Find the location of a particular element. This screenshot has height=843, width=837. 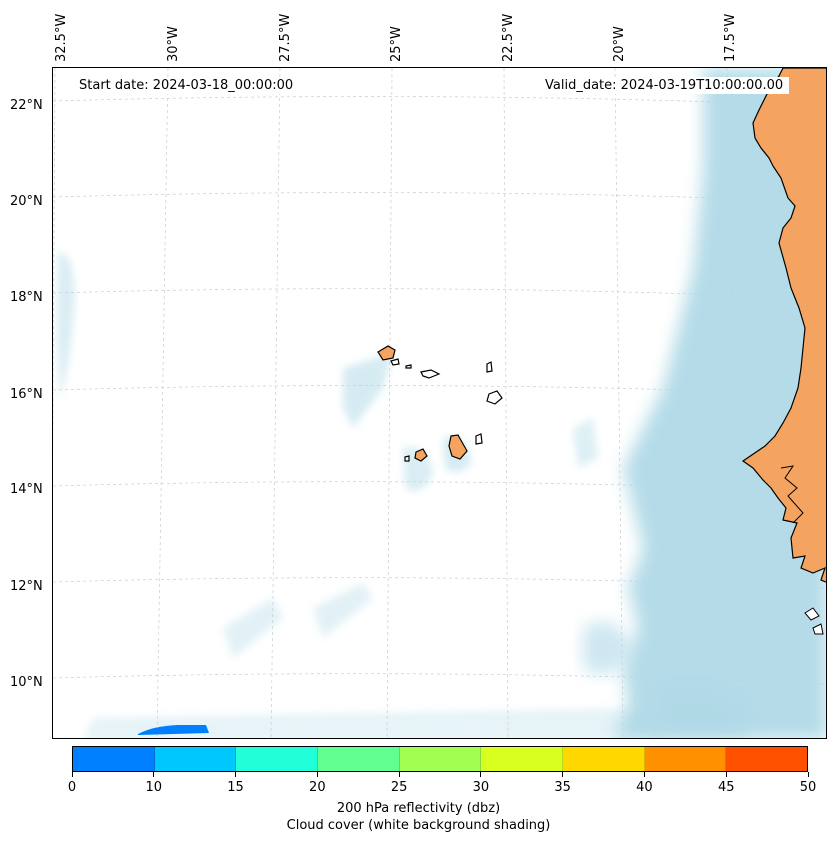

sao-vicente-island is located at coordinates (395, 362).